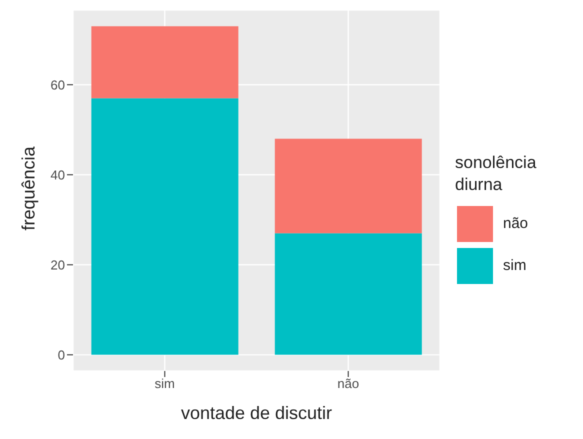 This screenshot has width=583, height=439. I want to click on y-tick-label: 60, so click(57, 84).